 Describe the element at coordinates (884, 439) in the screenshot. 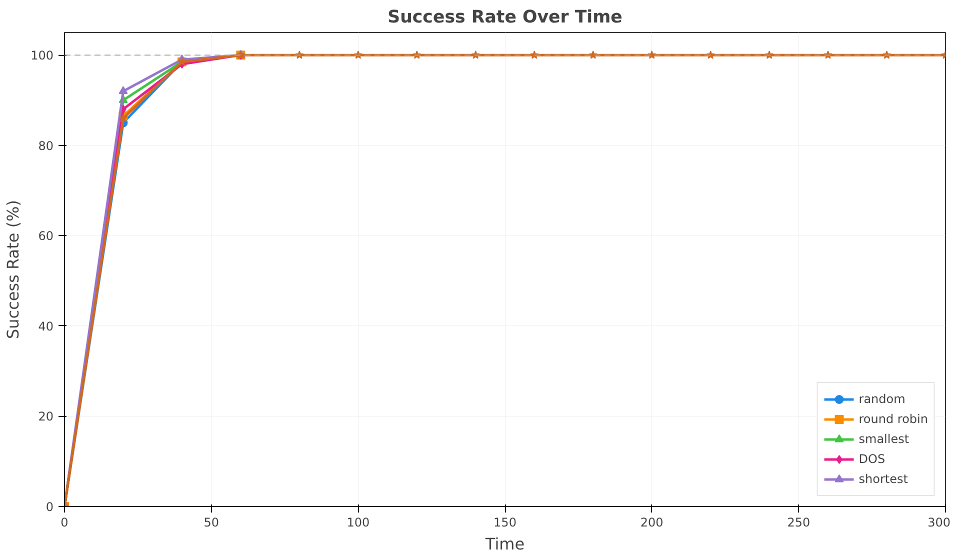

I see `legend-label: smallest` at that location.